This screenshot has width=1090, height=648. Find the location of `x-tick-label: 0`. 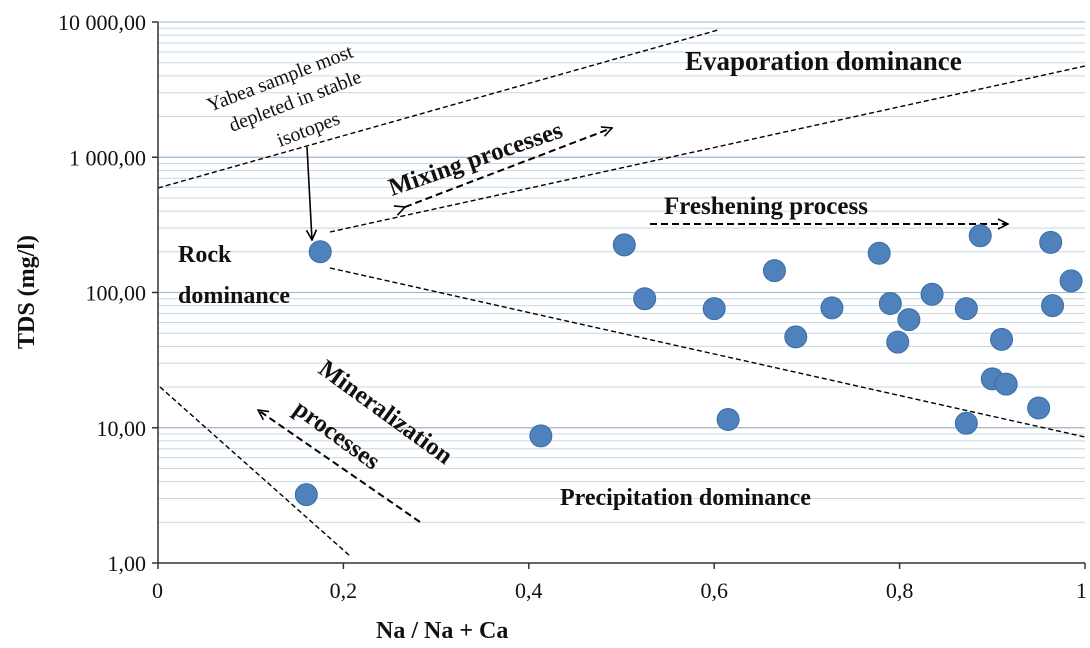

x-tick-label: 0 is located at coordinates (157, 590).